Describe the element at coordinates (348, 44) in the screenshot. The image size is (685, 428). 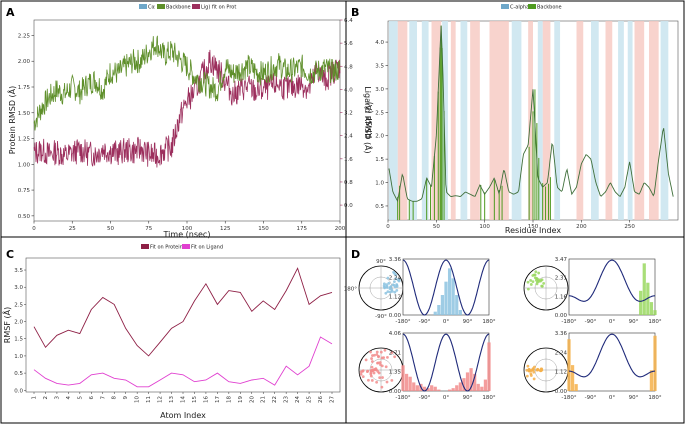
I see `y2-tick-label: 5.6` at that location.